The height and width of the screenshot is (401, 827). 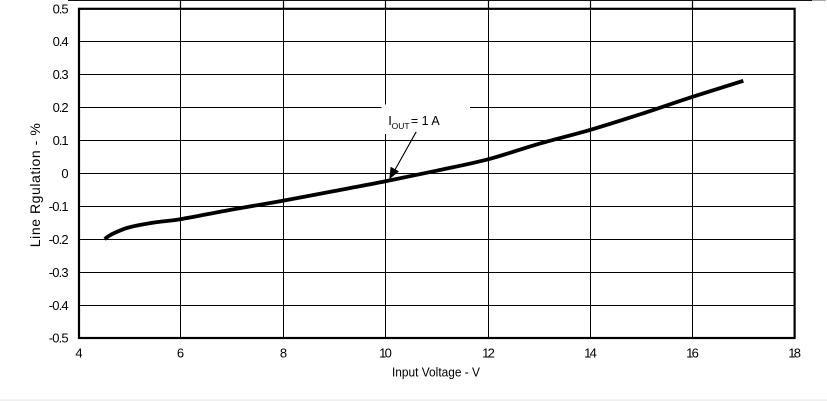 I want to click on svg-text: 0.3, so click(x=61, y=74).